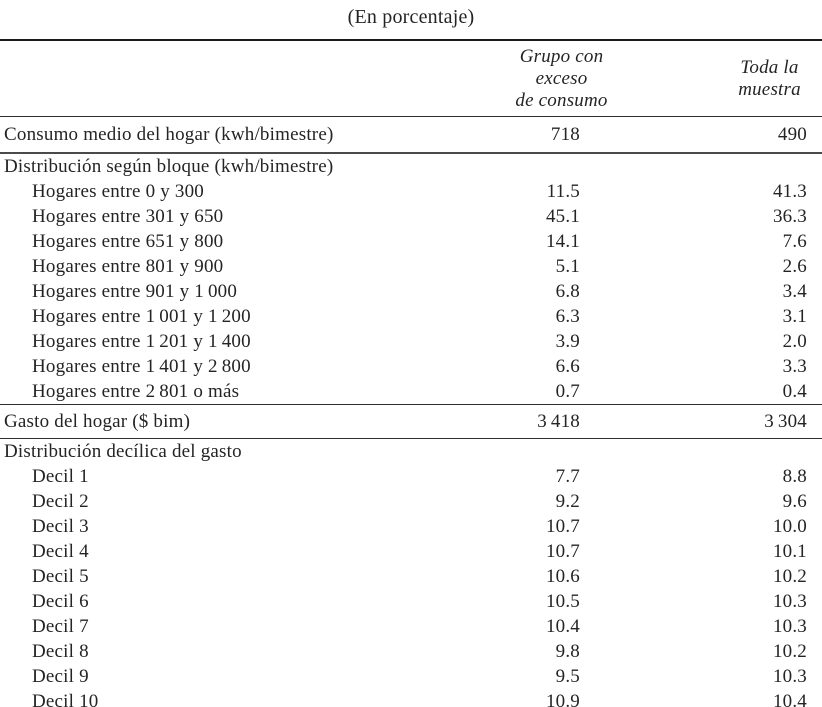 The image size is (822, 707). I want to click on row-label: Decil 3, so click(60, 526).